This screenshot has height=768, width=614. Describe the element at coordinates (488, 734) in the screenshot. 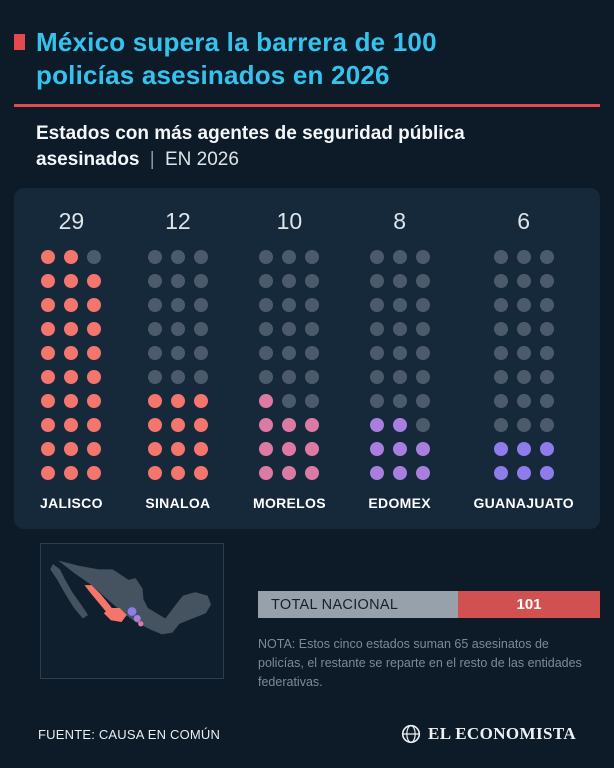

I see `brand: EL ECONOMISTA` at that location.